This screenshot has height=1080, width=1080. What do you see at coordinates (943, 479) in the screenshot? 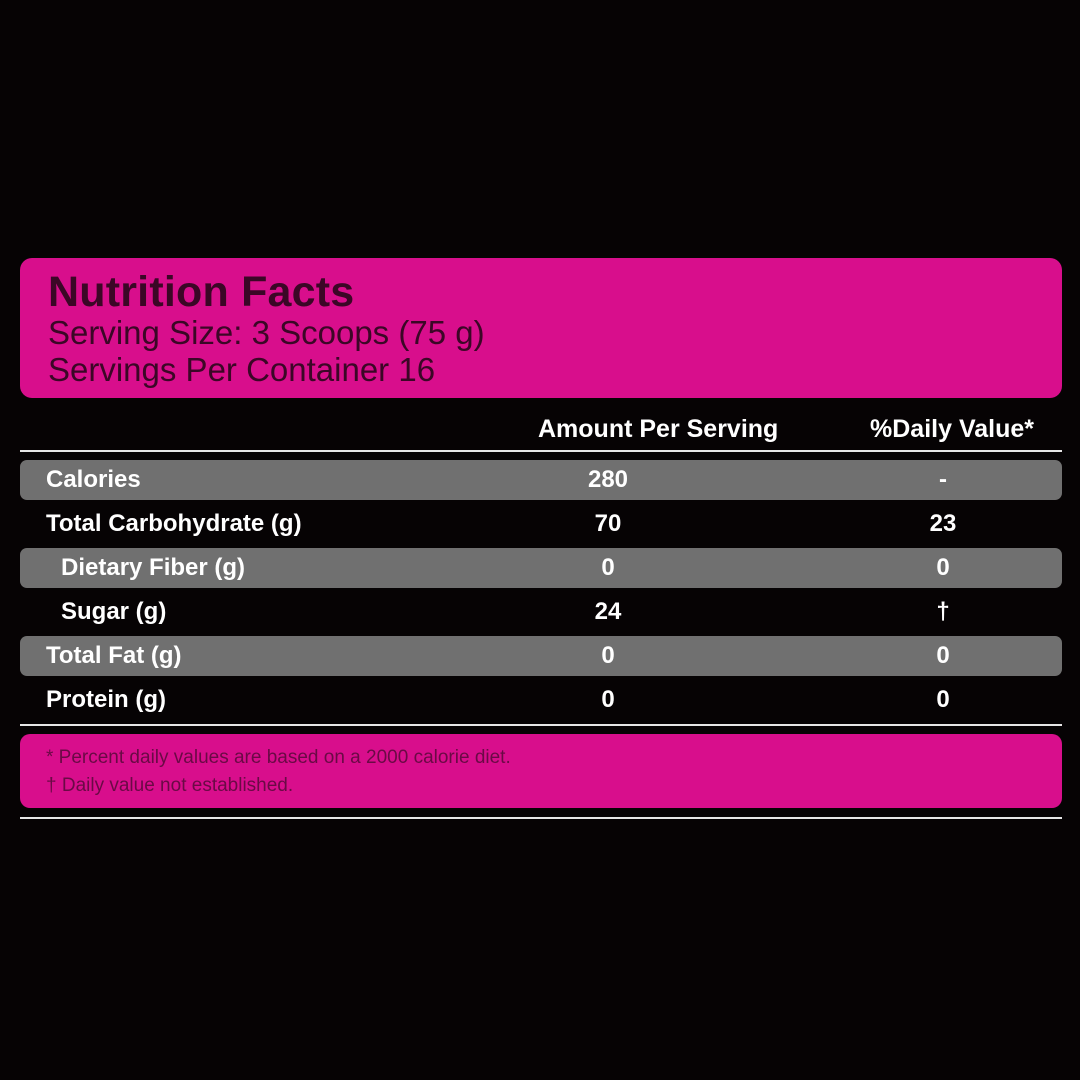
I see `nutrient-daily-value: -` at bounding box center [943, 479].